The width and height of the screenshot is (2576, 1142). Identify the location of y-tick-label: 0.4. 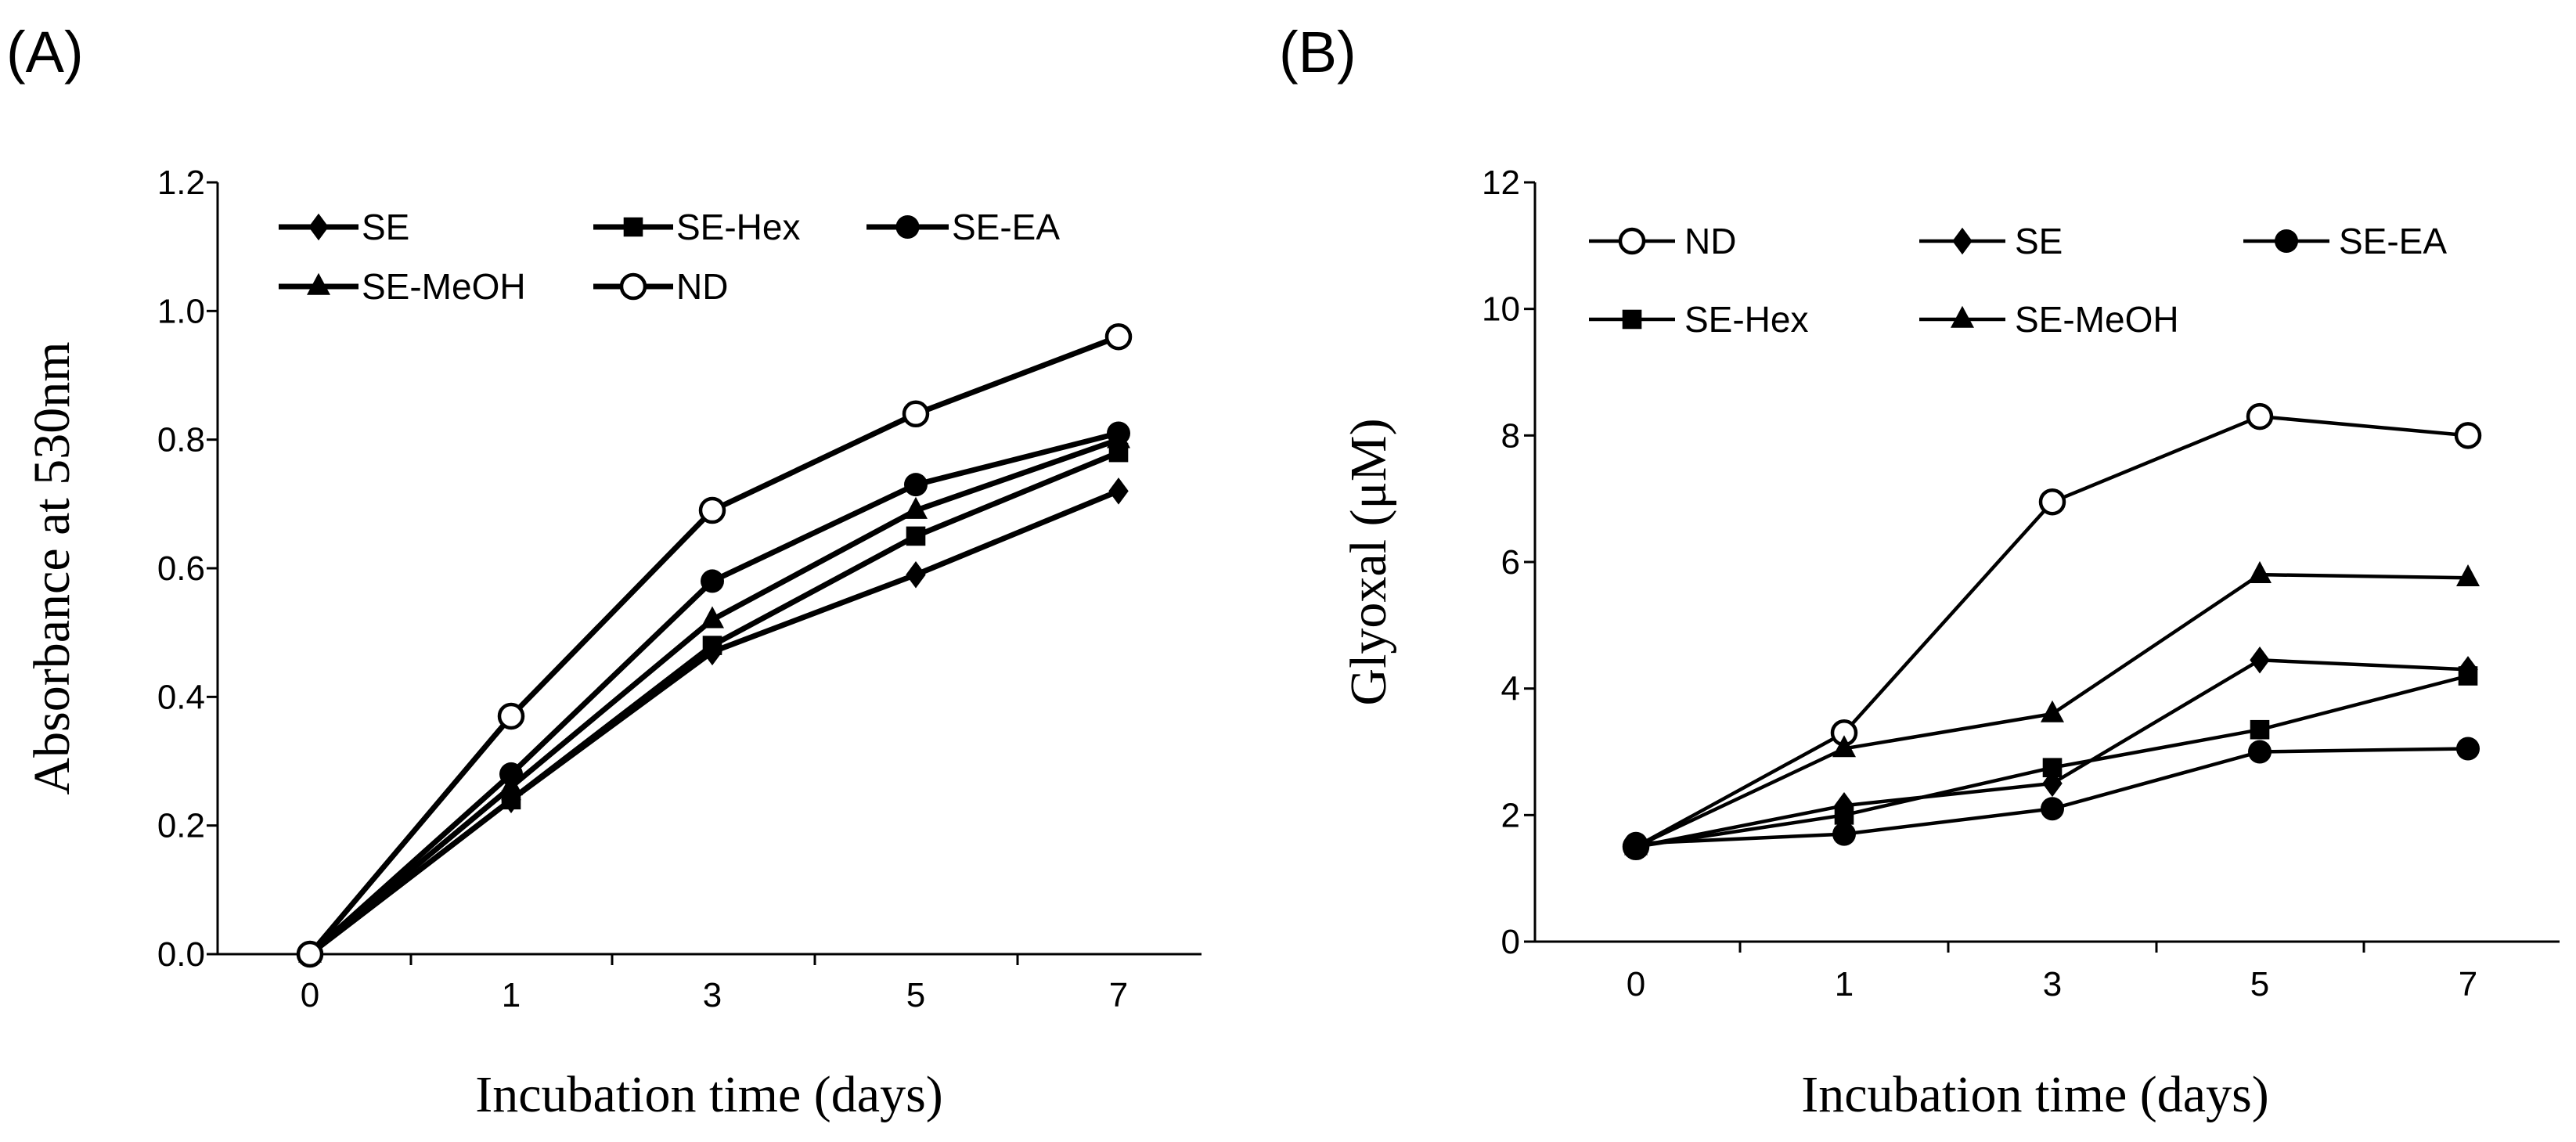
(181, 697).